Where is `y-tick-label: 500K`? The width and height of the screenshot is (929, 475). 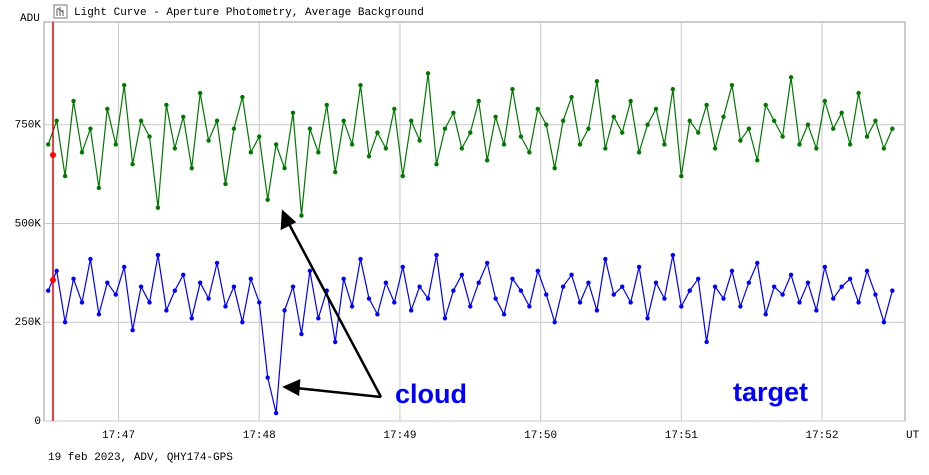 y-tick-label: 500K is located at coordinates (28, 224).